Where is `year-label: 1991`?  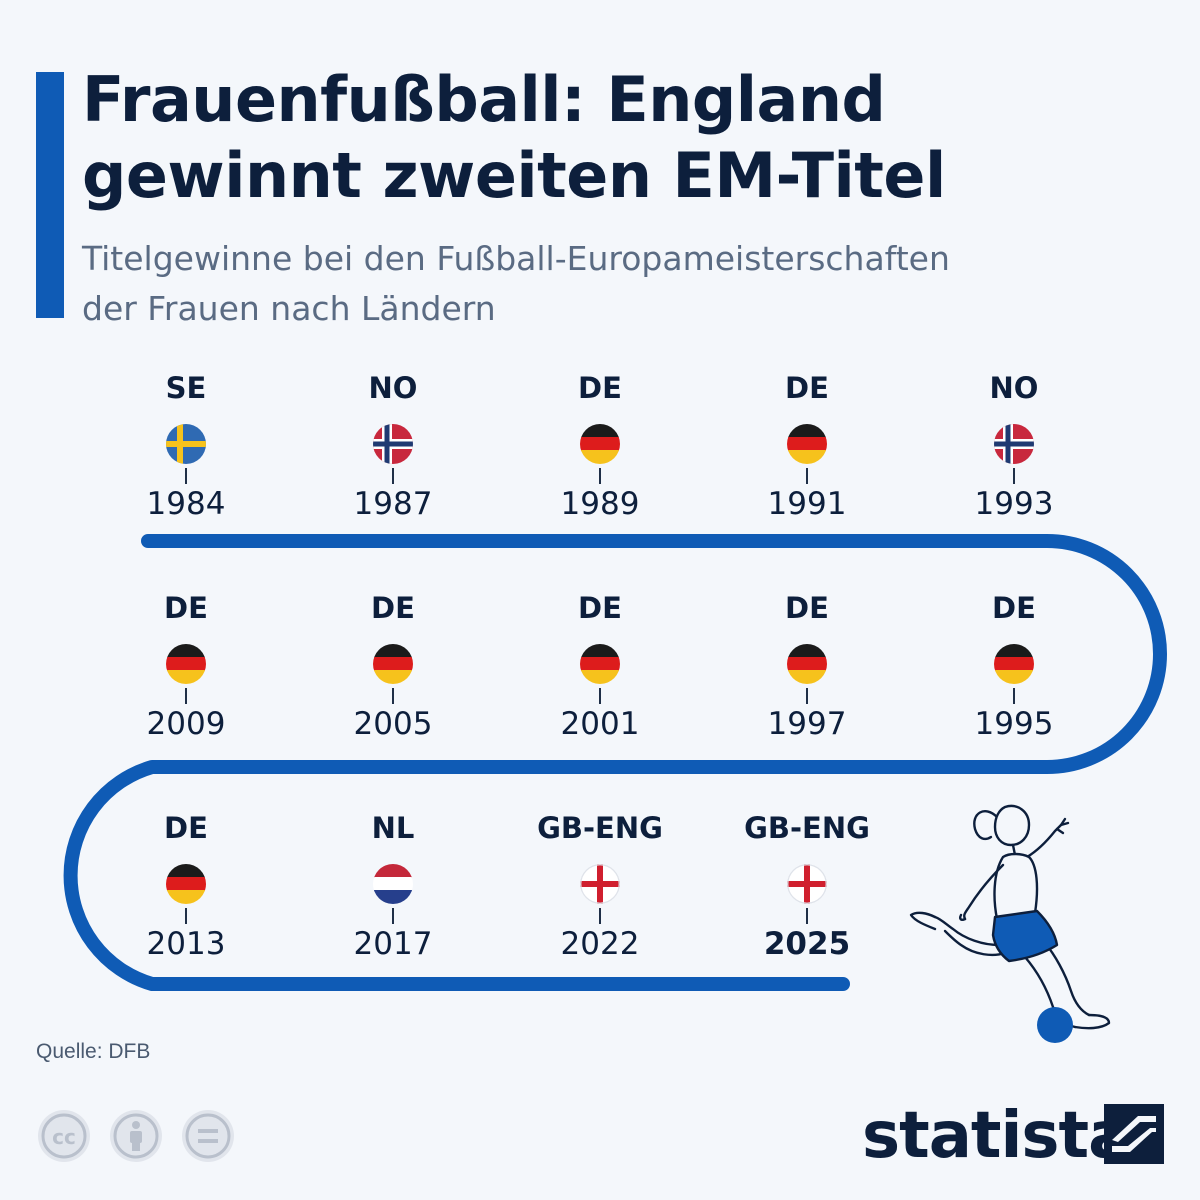 year-label: 1991 is located at coordinates (807, 504).